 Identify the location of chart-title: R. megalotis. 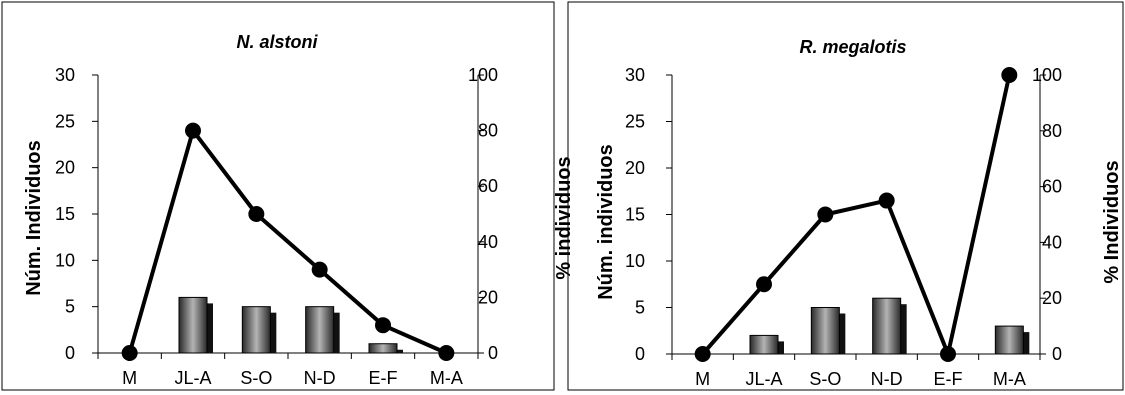
(852, 47).